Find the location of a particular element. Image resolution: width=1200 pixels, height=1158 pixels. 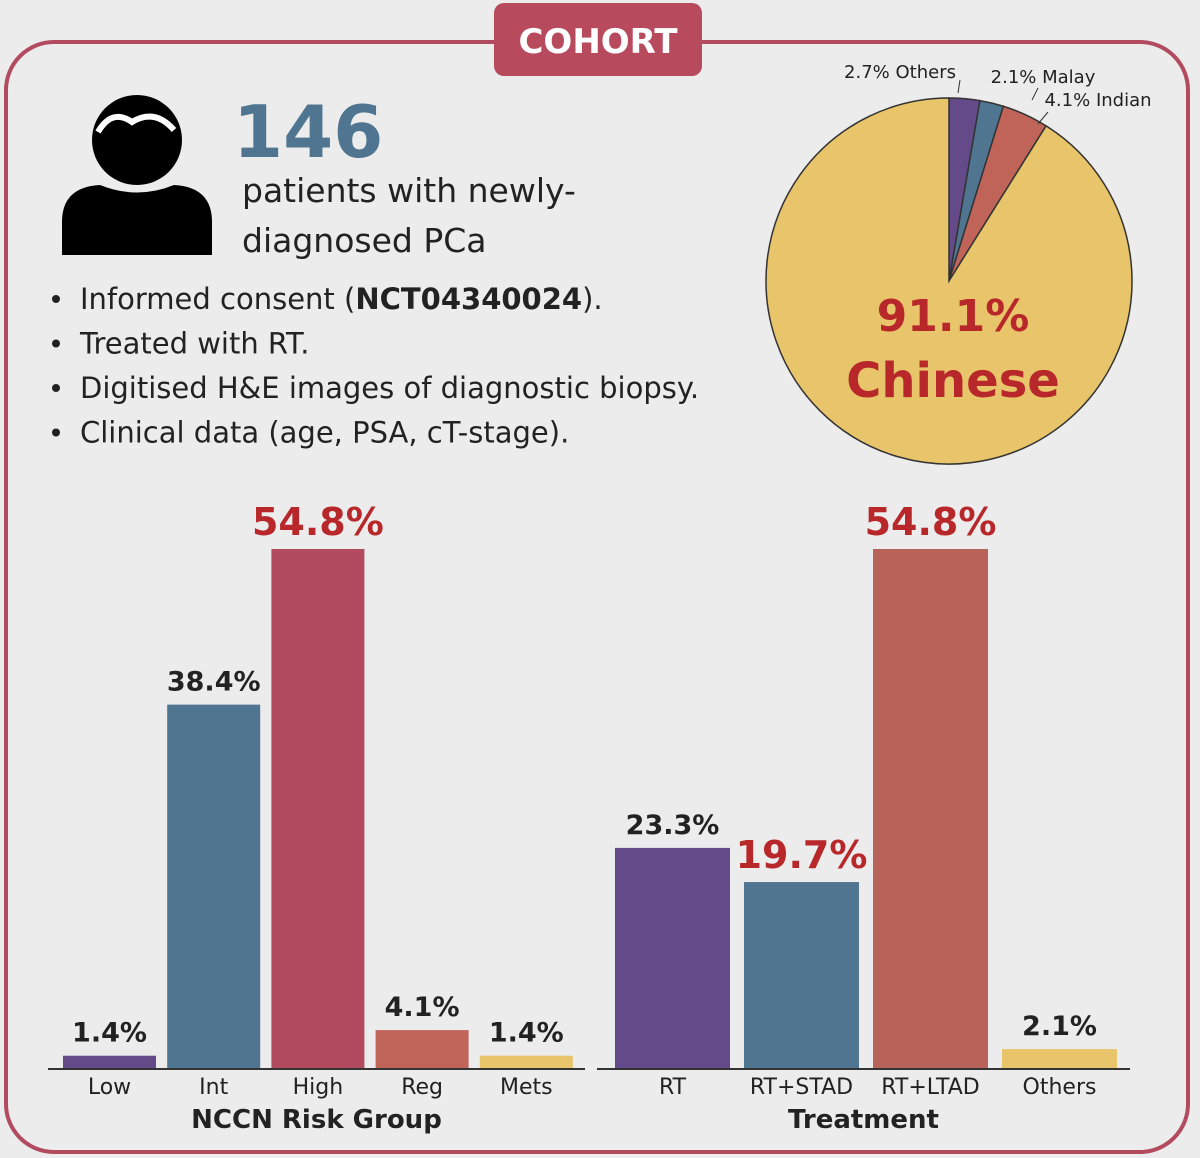

x-axis-label: Treatment is located at coordinates (863, 1120).